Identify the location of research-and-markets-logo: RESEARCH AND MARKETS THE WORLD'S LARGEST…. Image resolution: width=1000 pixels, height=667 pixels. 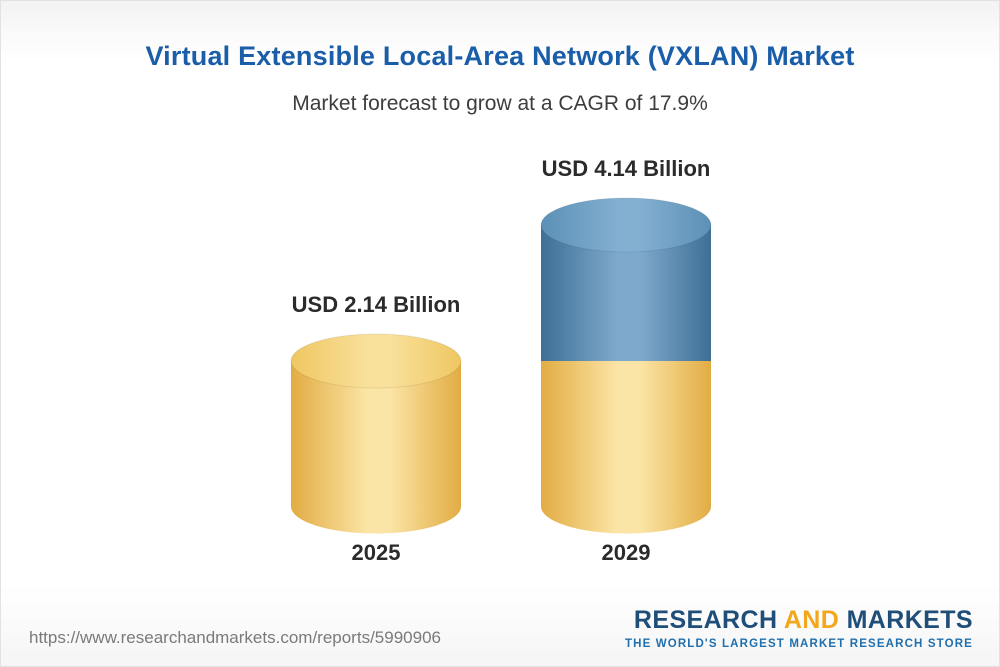
(799, 628).